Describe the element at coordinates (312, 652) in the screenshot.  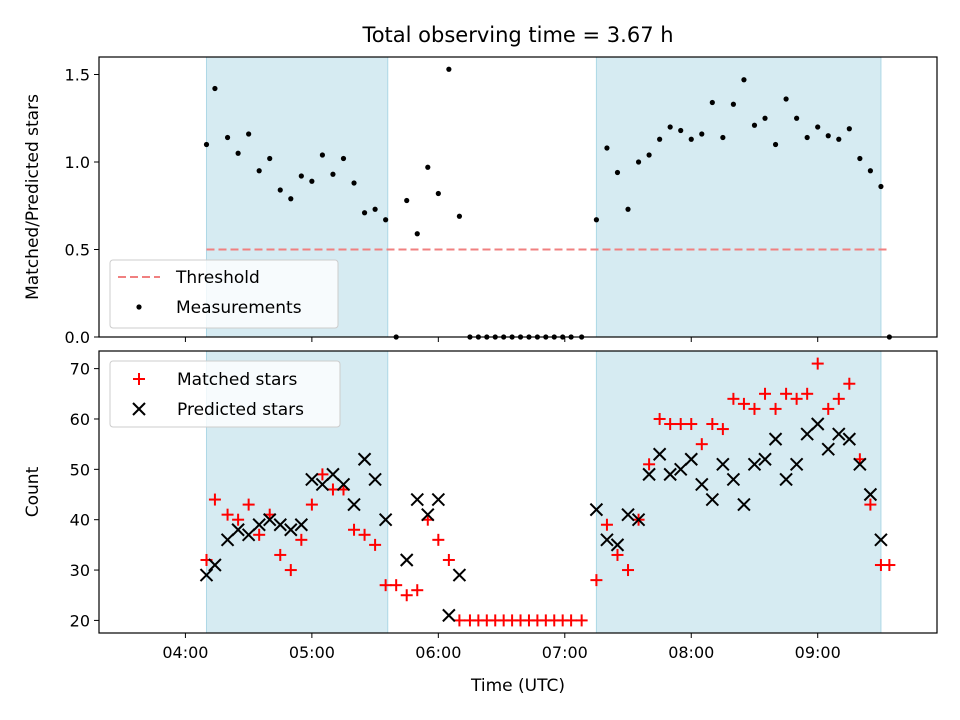
I see `x-tick-label: 05:00` at that location.